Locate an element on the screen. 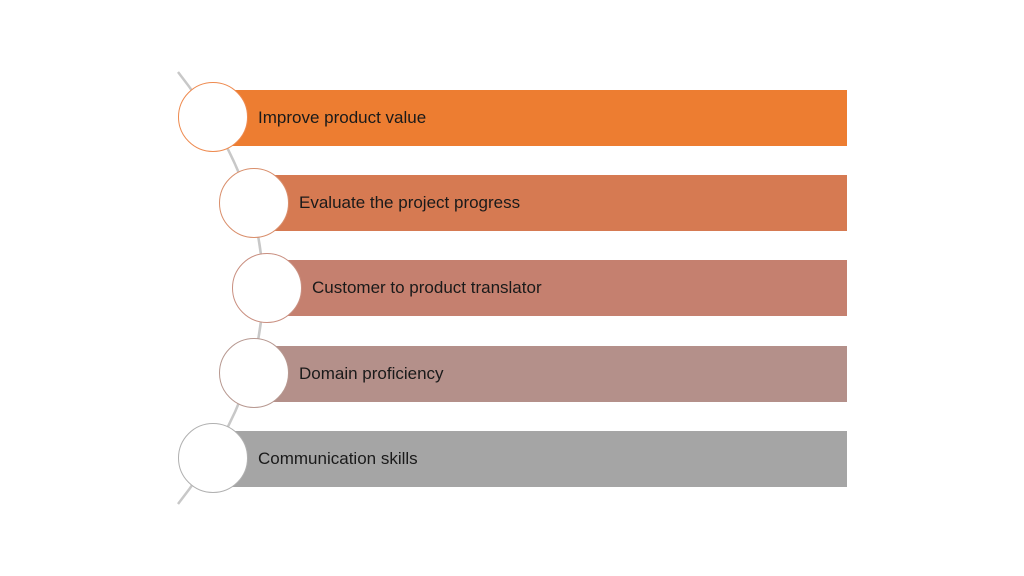 The image size is (1024, 576). item-bar: Evaluate the project progress is located at coordinates (550, 203).